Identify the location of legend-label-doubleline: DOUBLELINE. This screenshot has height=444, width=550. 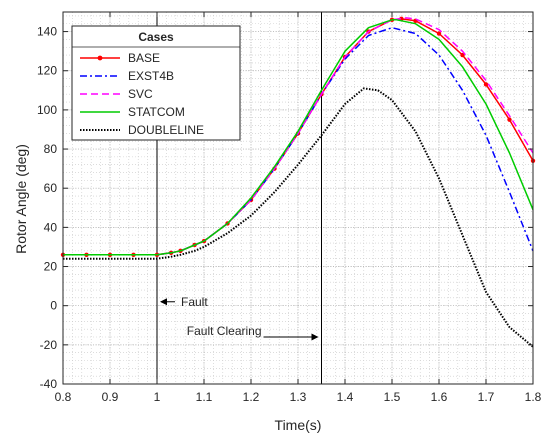
(166, 130).